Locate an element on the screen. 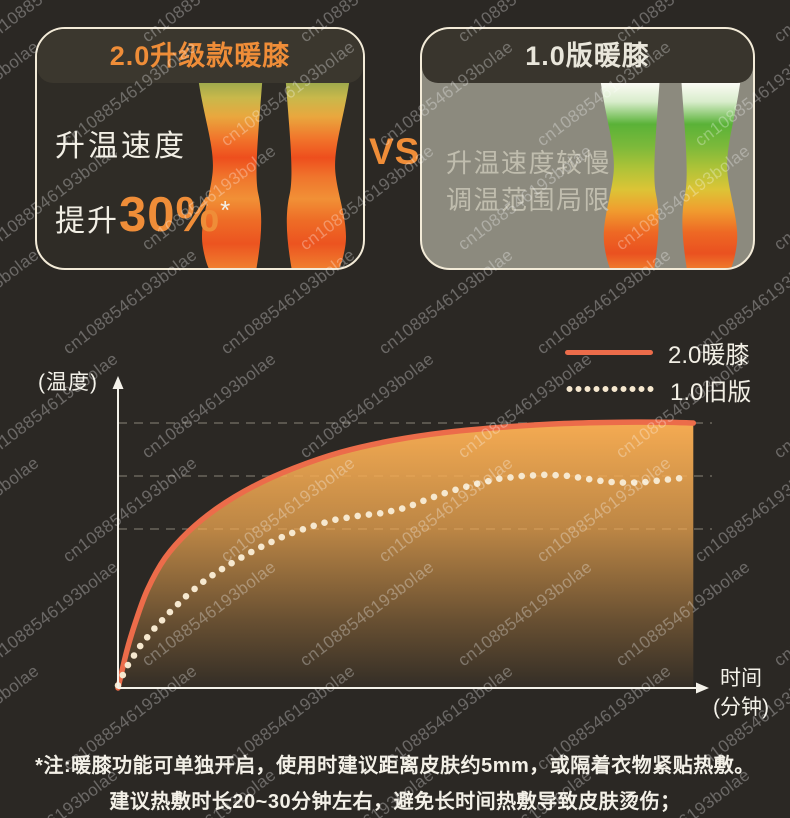  claim-prefix: 提升 is located at coordinates (87, 221).